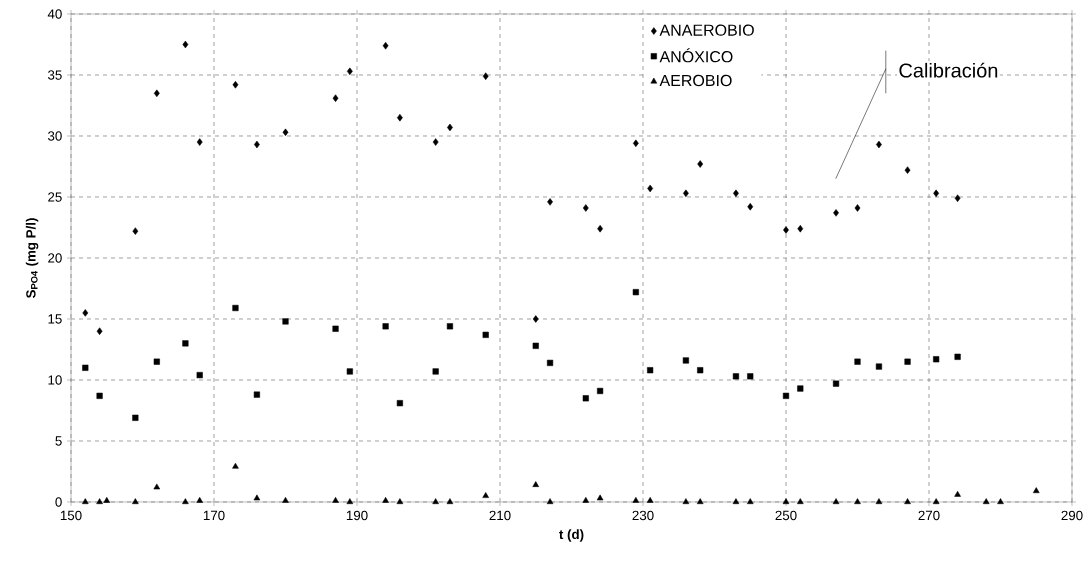 The width and height of the screenshot is (1090, 563). What do you see at coordinates (55, 197) in the screenshot?
I see `y-tick-label: 25` at bounding box center [55, 197].